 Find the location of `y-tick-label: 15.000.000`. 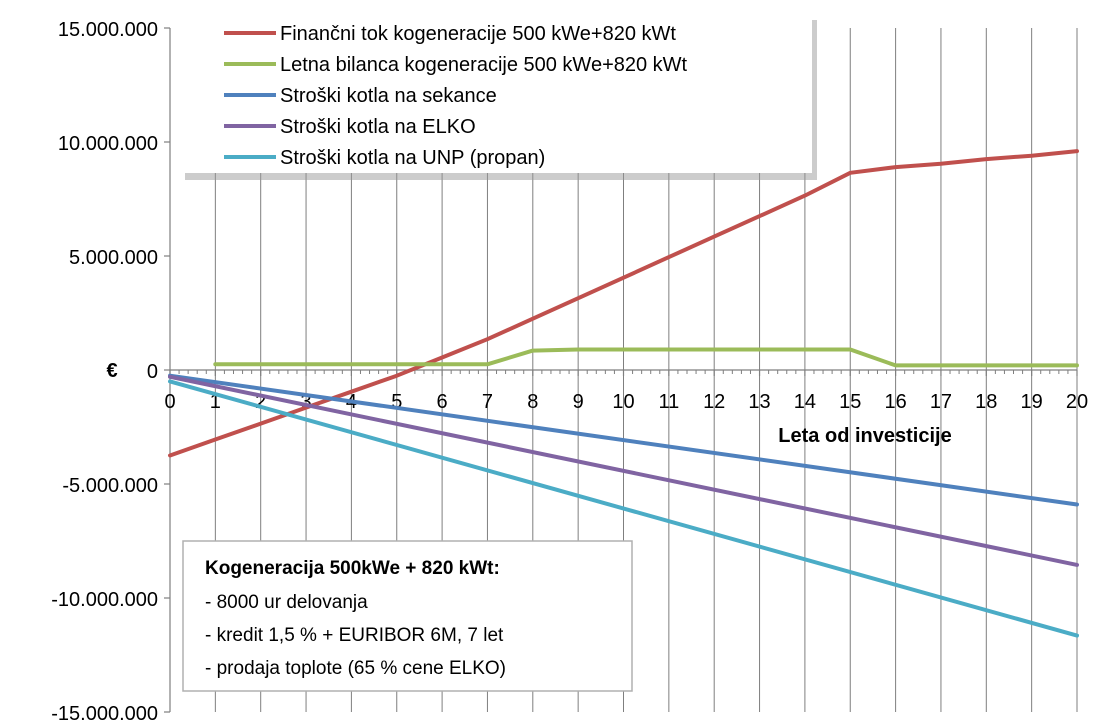

y-tick-label: 15.000.000 is located at coordinates (108, 30).